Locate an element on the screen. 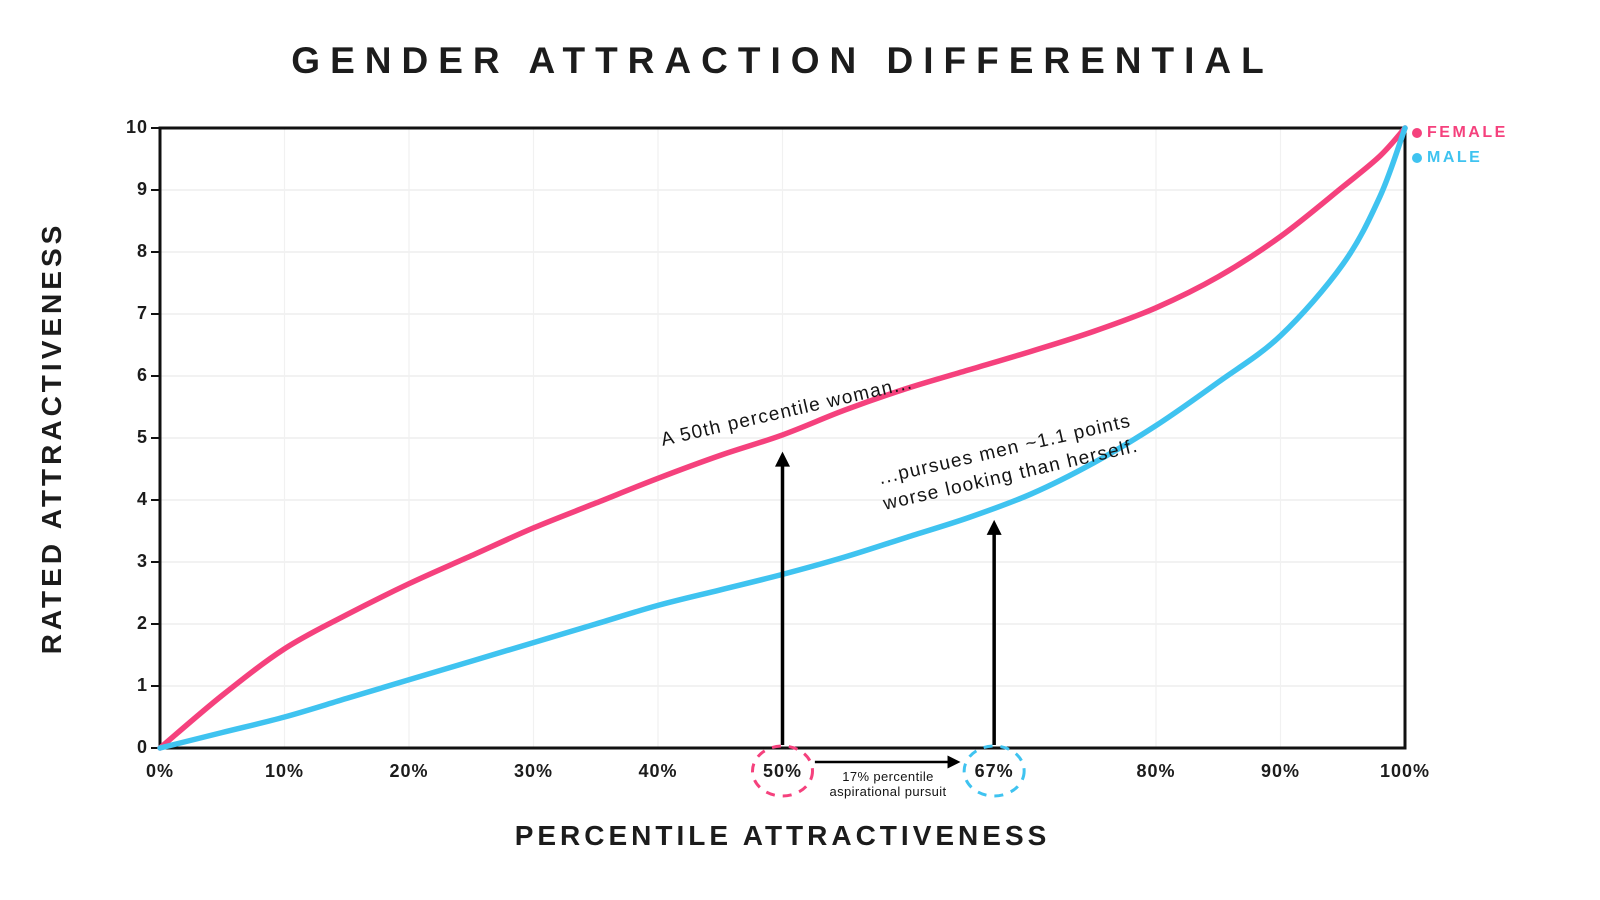 This screenshot has height=900, width=1600. female-dashed-circle is located at coordinates (782, 771).